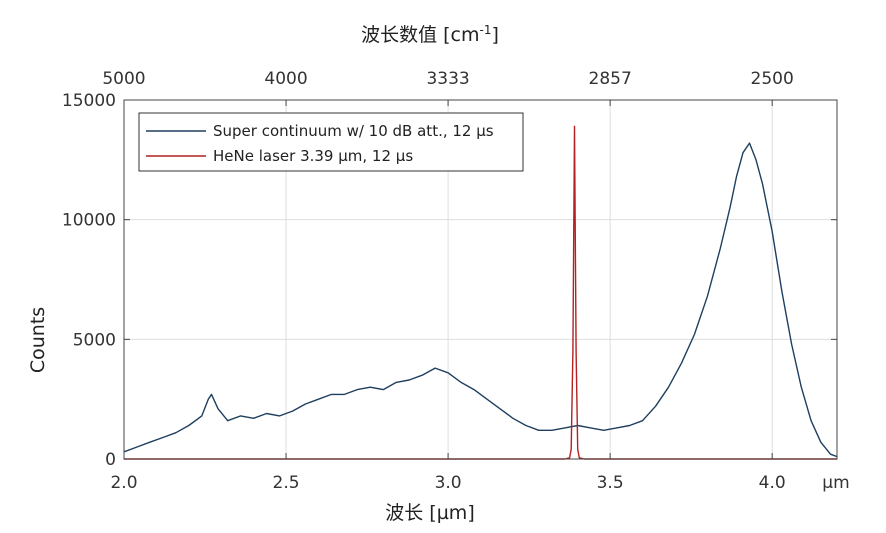  I want to click on x-axis-unit: µm, so click(835, 483).